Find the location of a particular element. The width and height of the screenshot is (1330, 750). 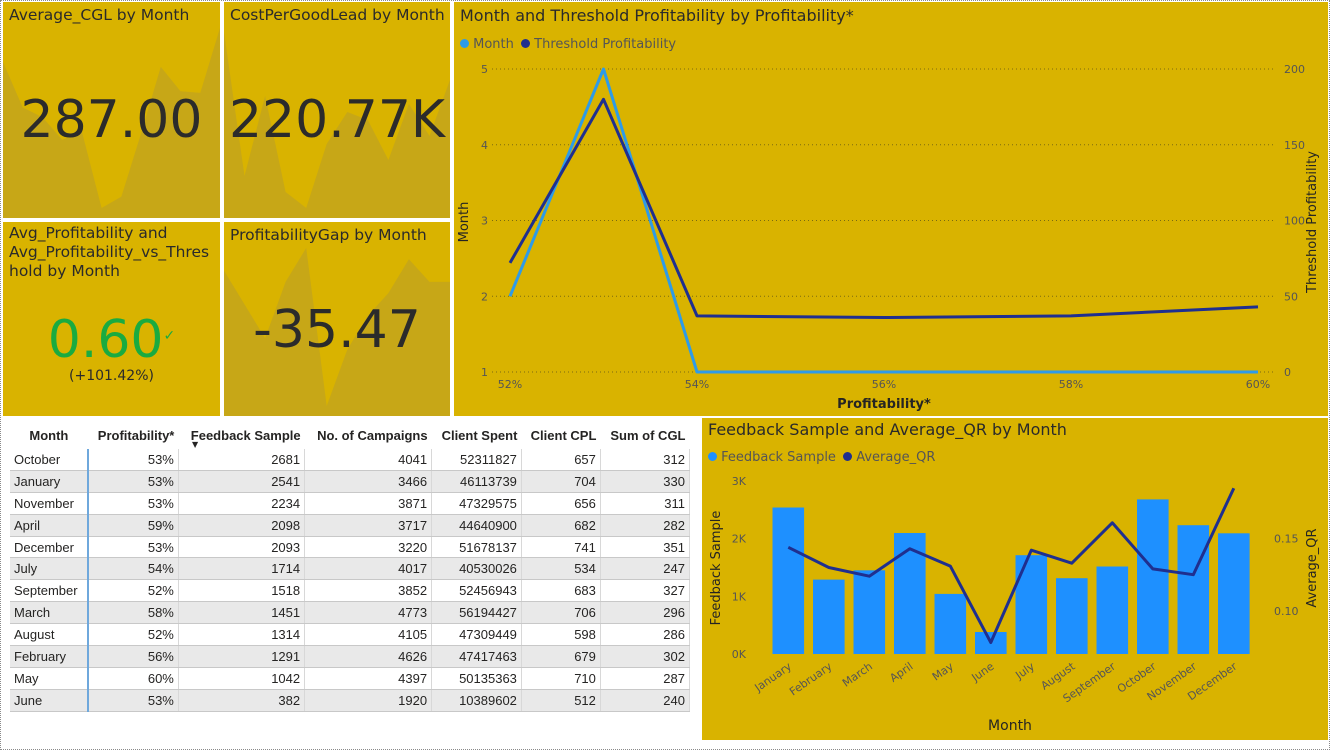

avg-profitability-title-line3: hold by Month is located at coordinates (64, 271).